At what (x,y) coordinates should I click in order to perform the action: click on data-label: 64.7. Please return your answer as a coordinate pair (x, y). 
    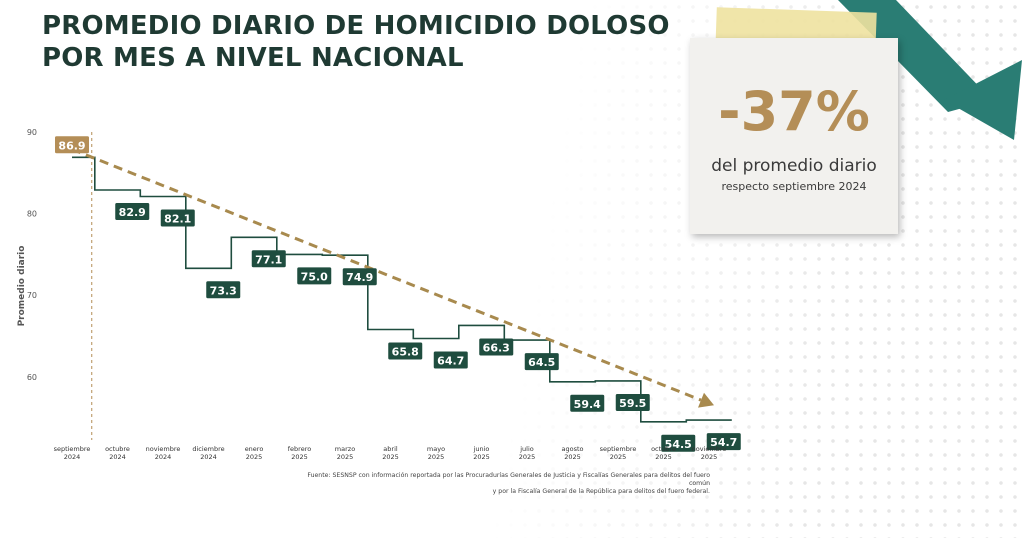
    Looking at the image, I should click on (450, 360).